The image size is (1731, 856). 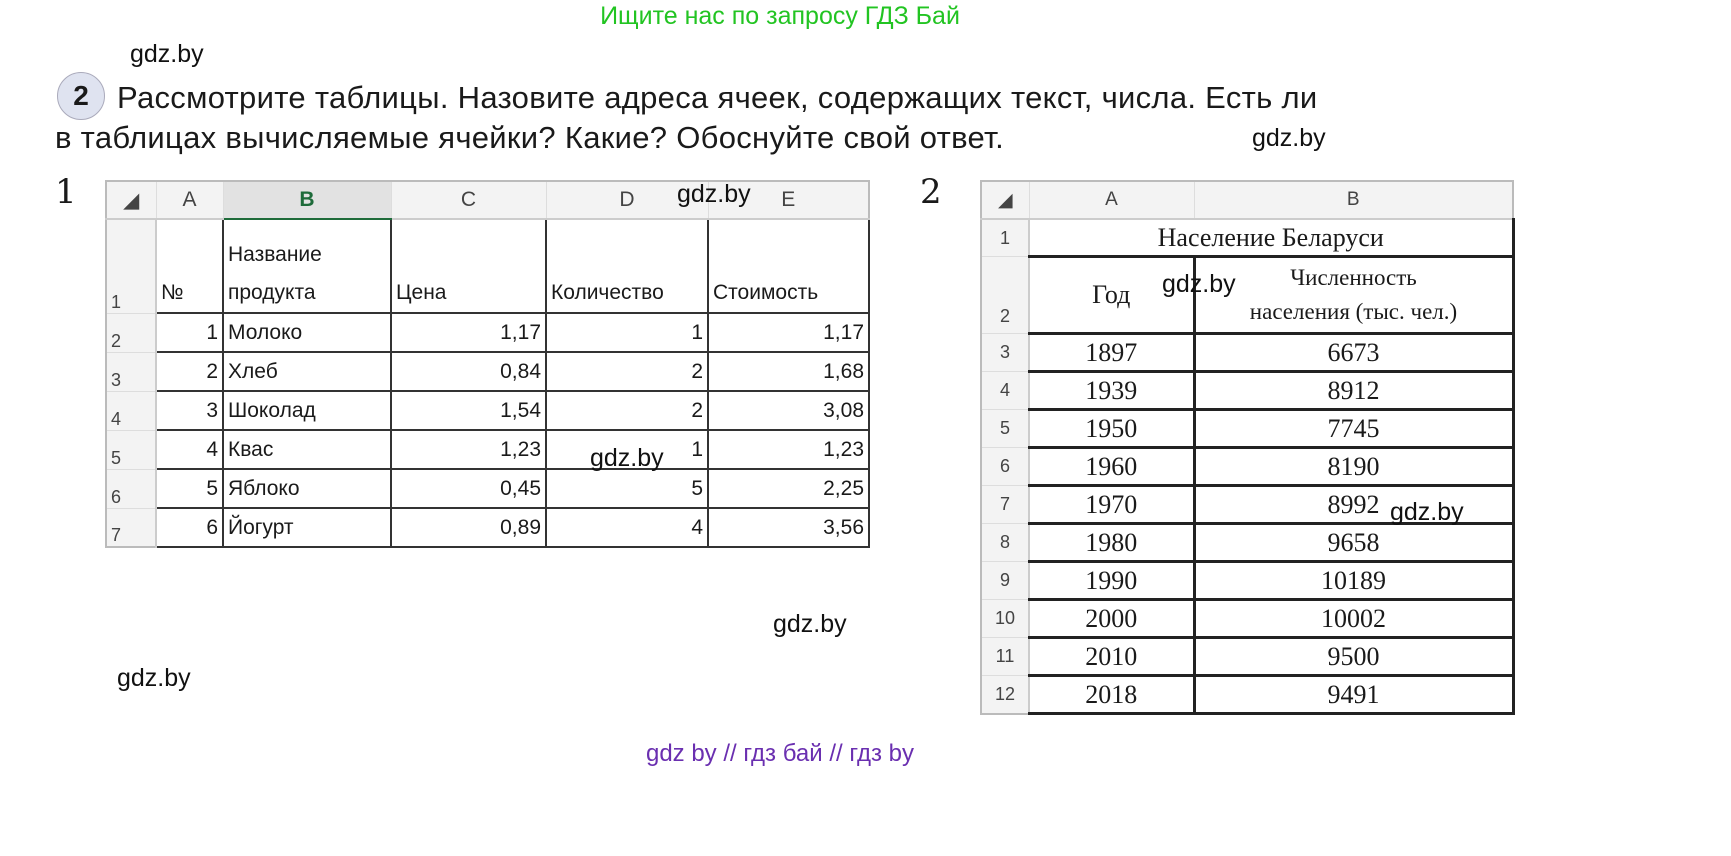 I want to click on table-cell: 1,68, so click(x=789, y=372).